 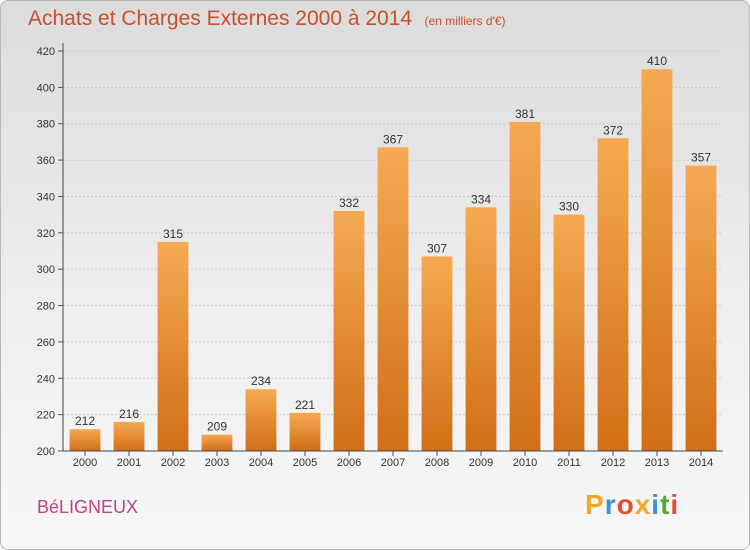 What do you see at coordinates (46, 307) in the screenshot?
I see `y-tick-label: 280` at bounding box center [46, 307].